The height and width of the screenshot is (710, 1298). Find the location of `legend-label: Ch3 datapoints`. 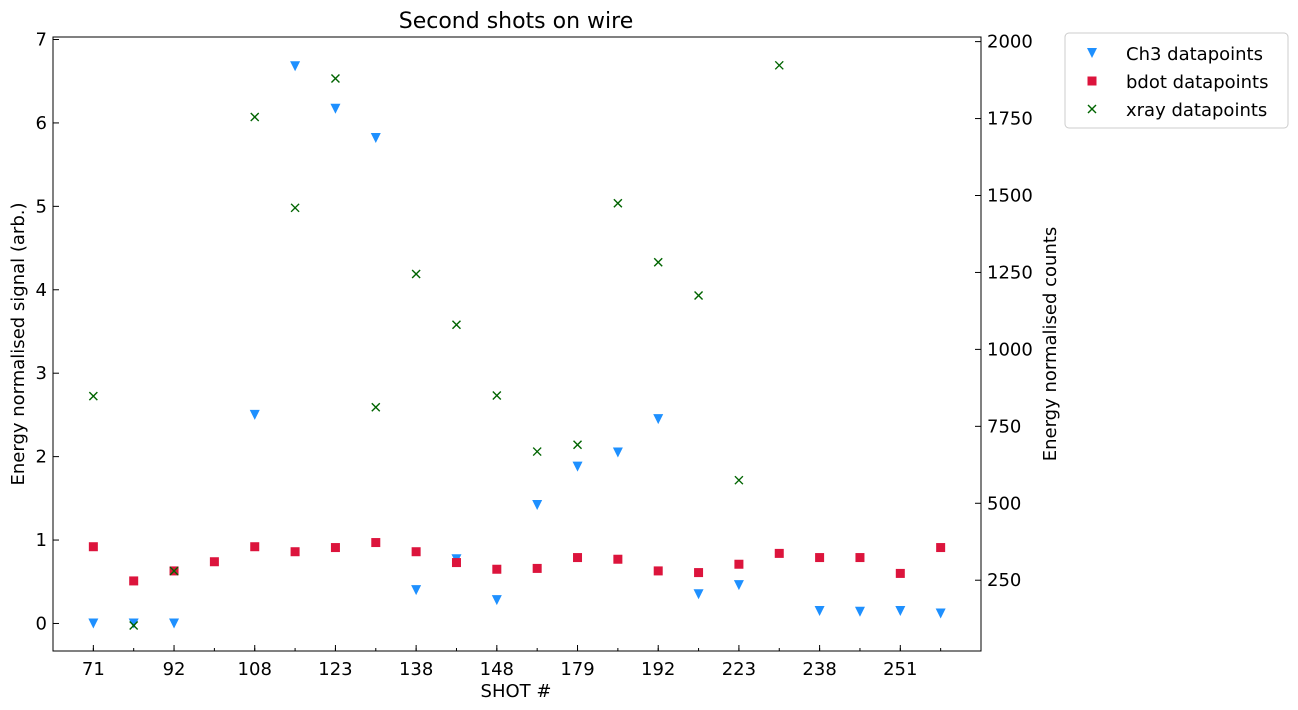

legend-label: Ch3 datapoints is located at coordinates (1194, 54).